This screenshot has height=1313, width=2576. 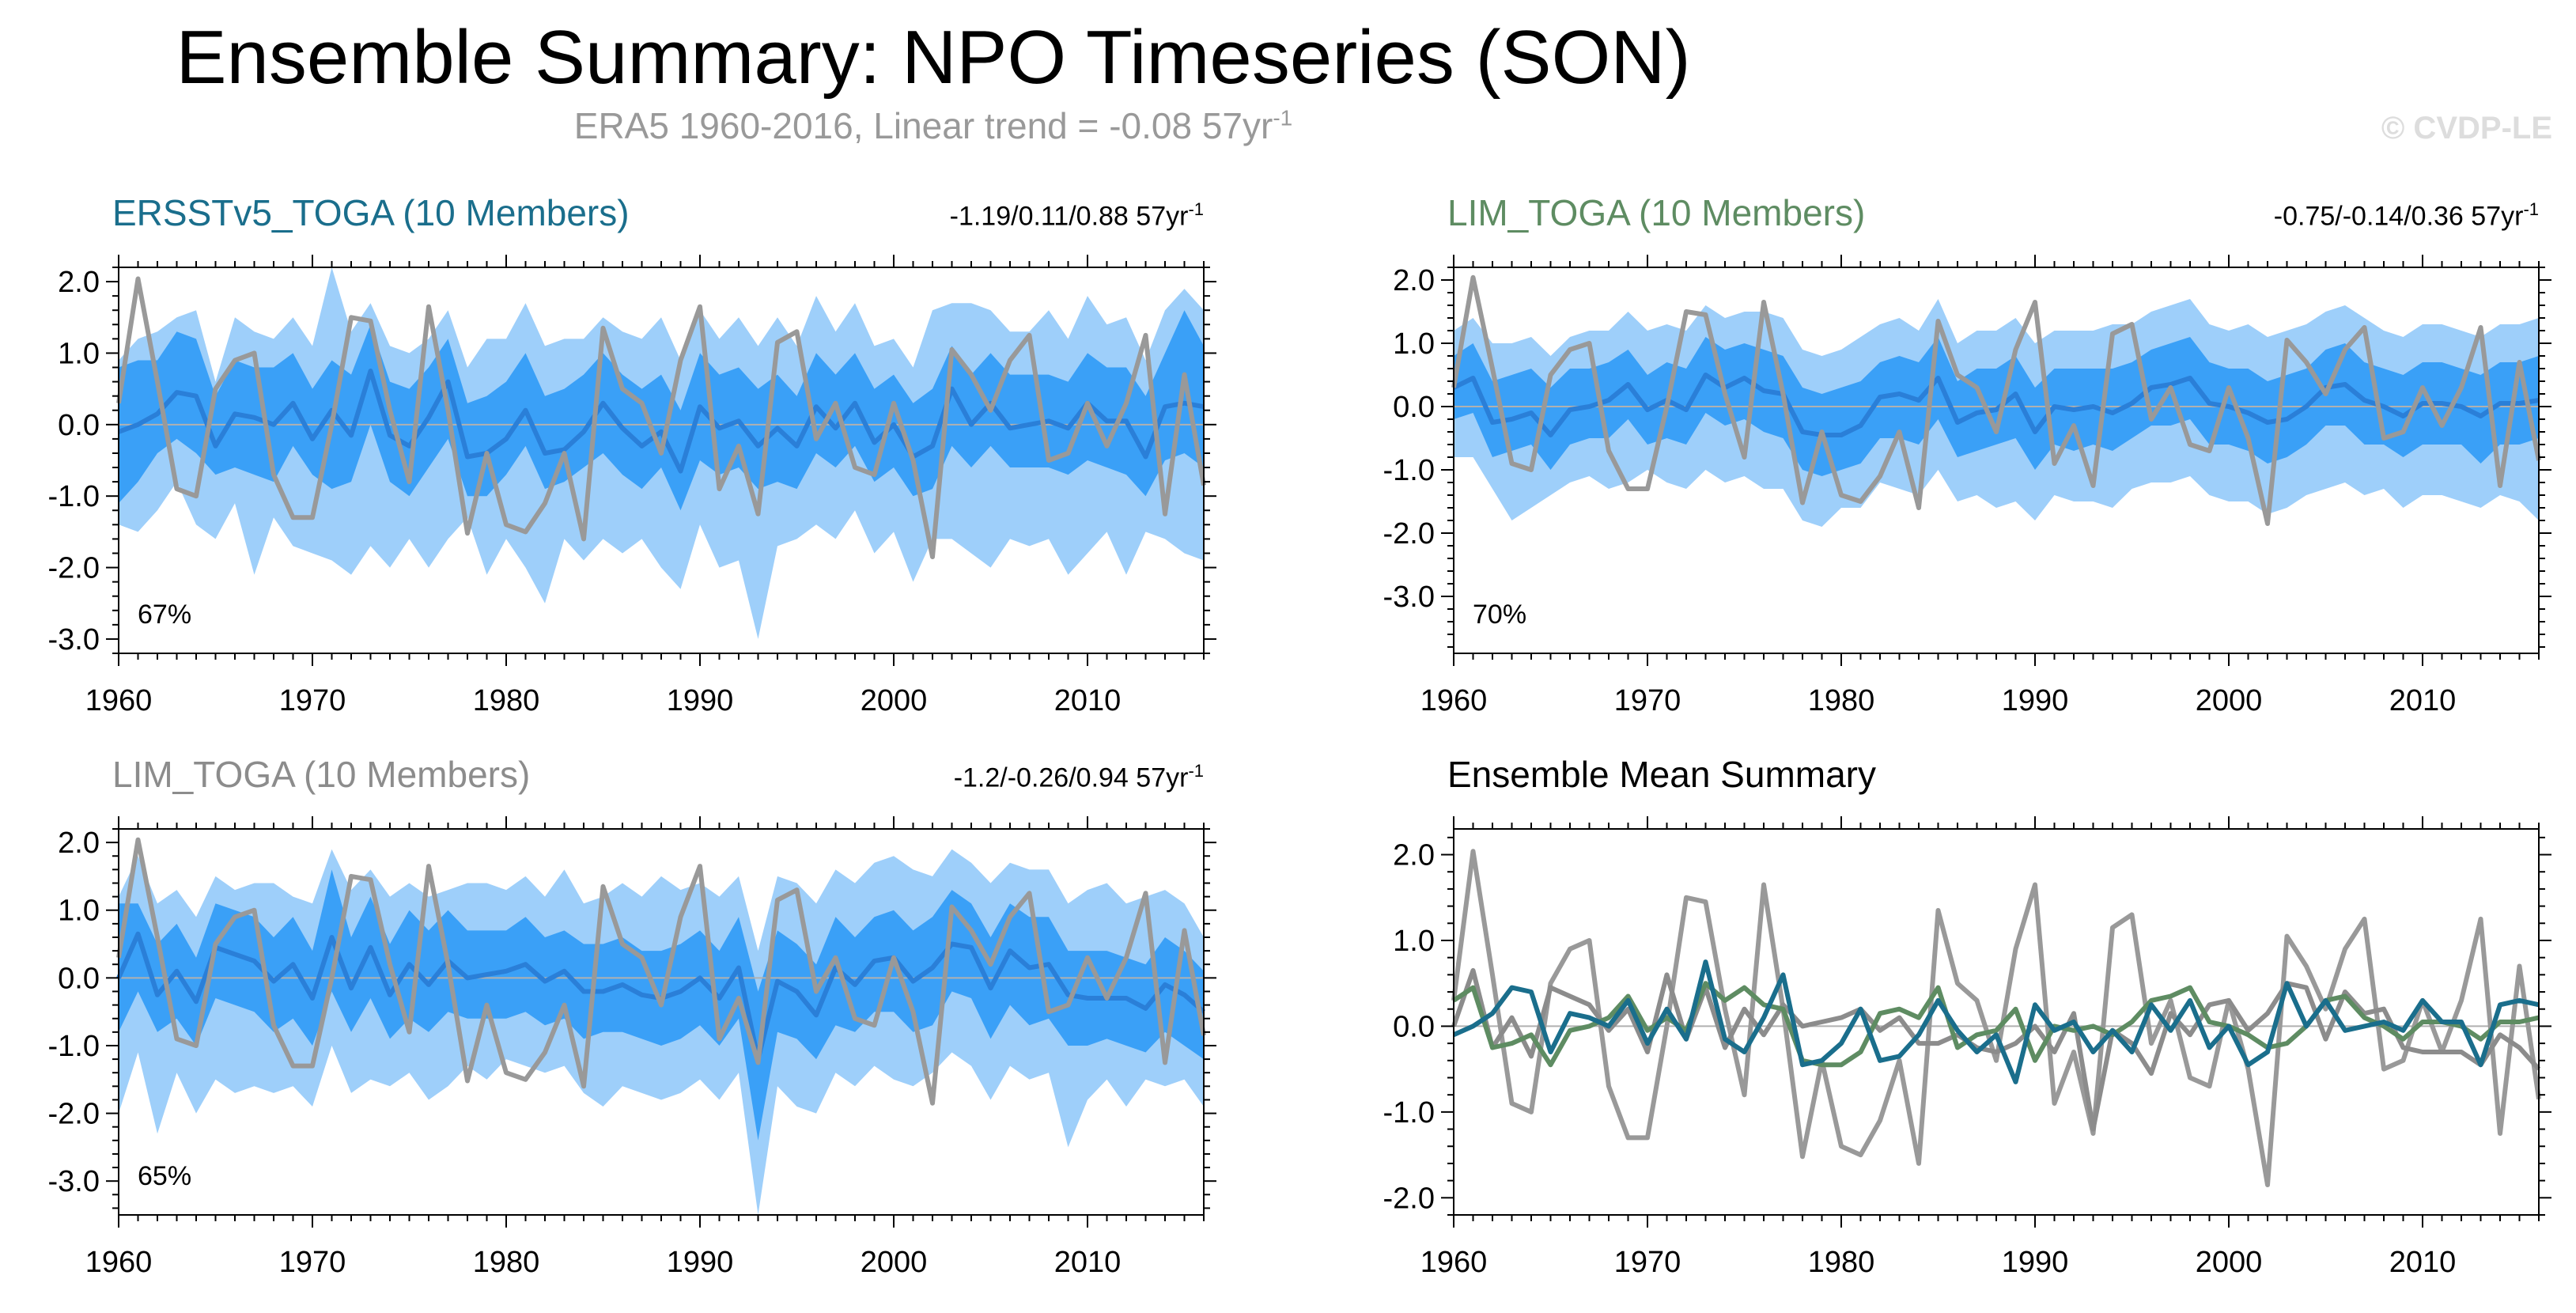 What do you see at coordinates (79, 353) in the screenshot?
I see `panel-1-y-tick-label: 1.0` at bounding box center [79, 353].